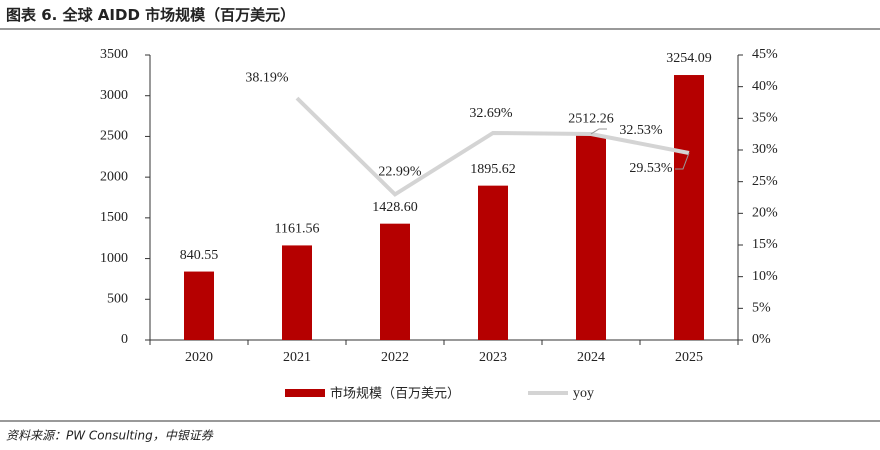 This screenshot has height=450, width=880. I want to click on y2-tick-label: 0%, so click(761, 339).